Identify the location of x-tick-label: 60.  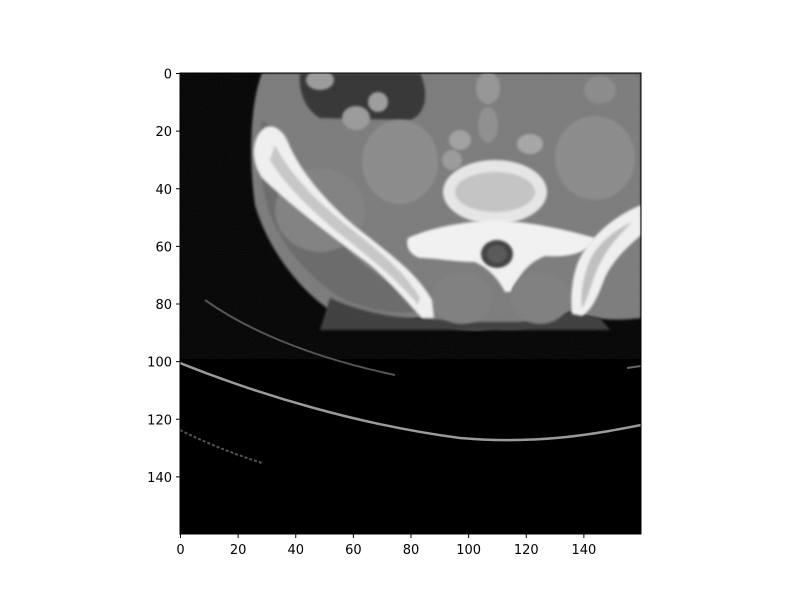
(353, 550).